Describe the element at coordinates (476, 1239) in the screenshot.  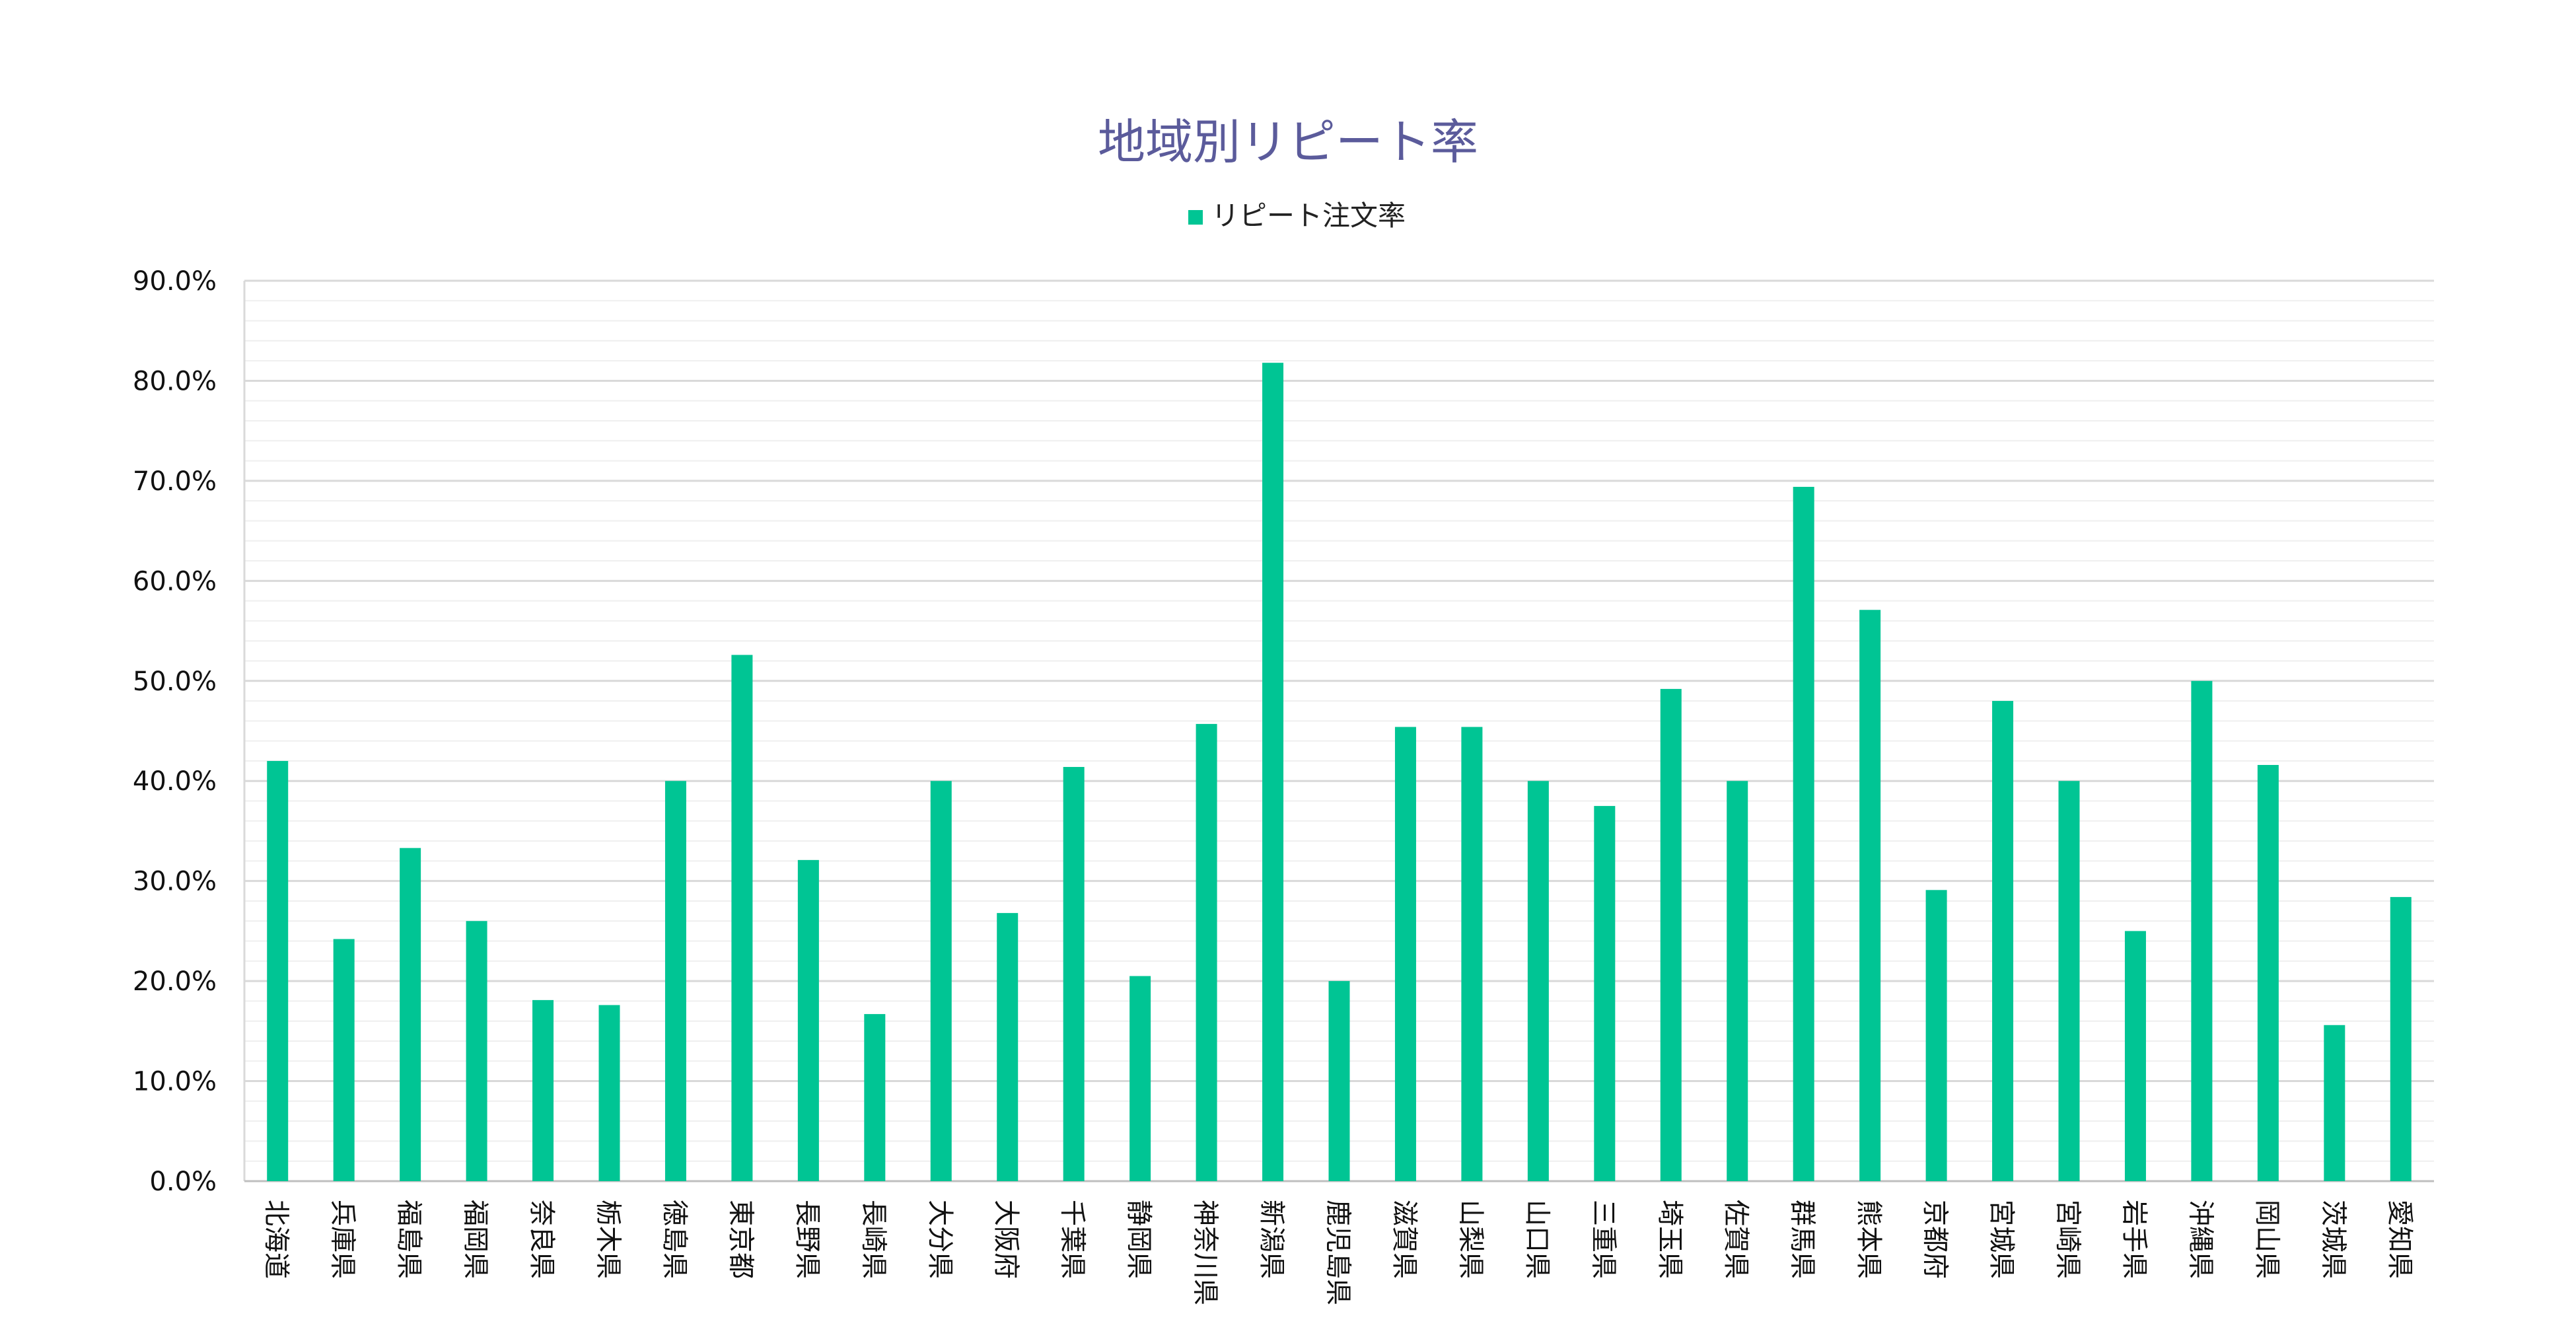
I see `x-tick-label: 福岡県` at that location.